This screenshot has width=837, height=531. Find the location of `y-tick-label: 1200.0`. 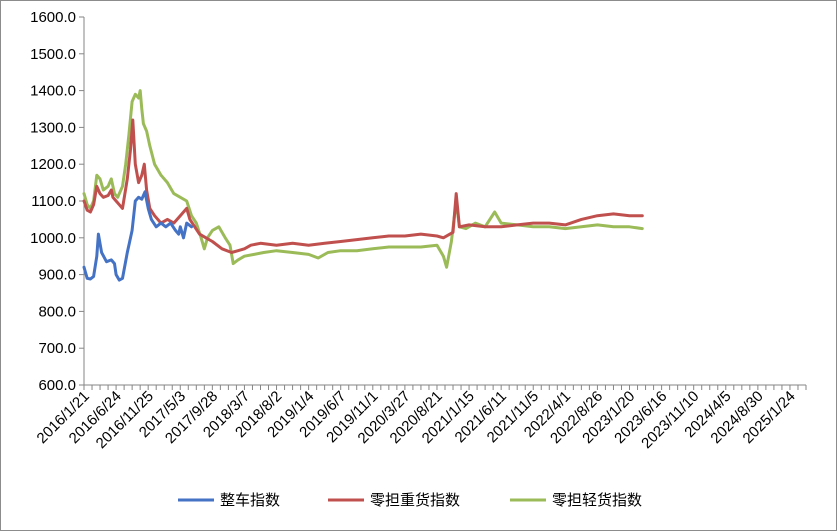

y-tick-label: 1200.0 is located at coordinates (53, 164).